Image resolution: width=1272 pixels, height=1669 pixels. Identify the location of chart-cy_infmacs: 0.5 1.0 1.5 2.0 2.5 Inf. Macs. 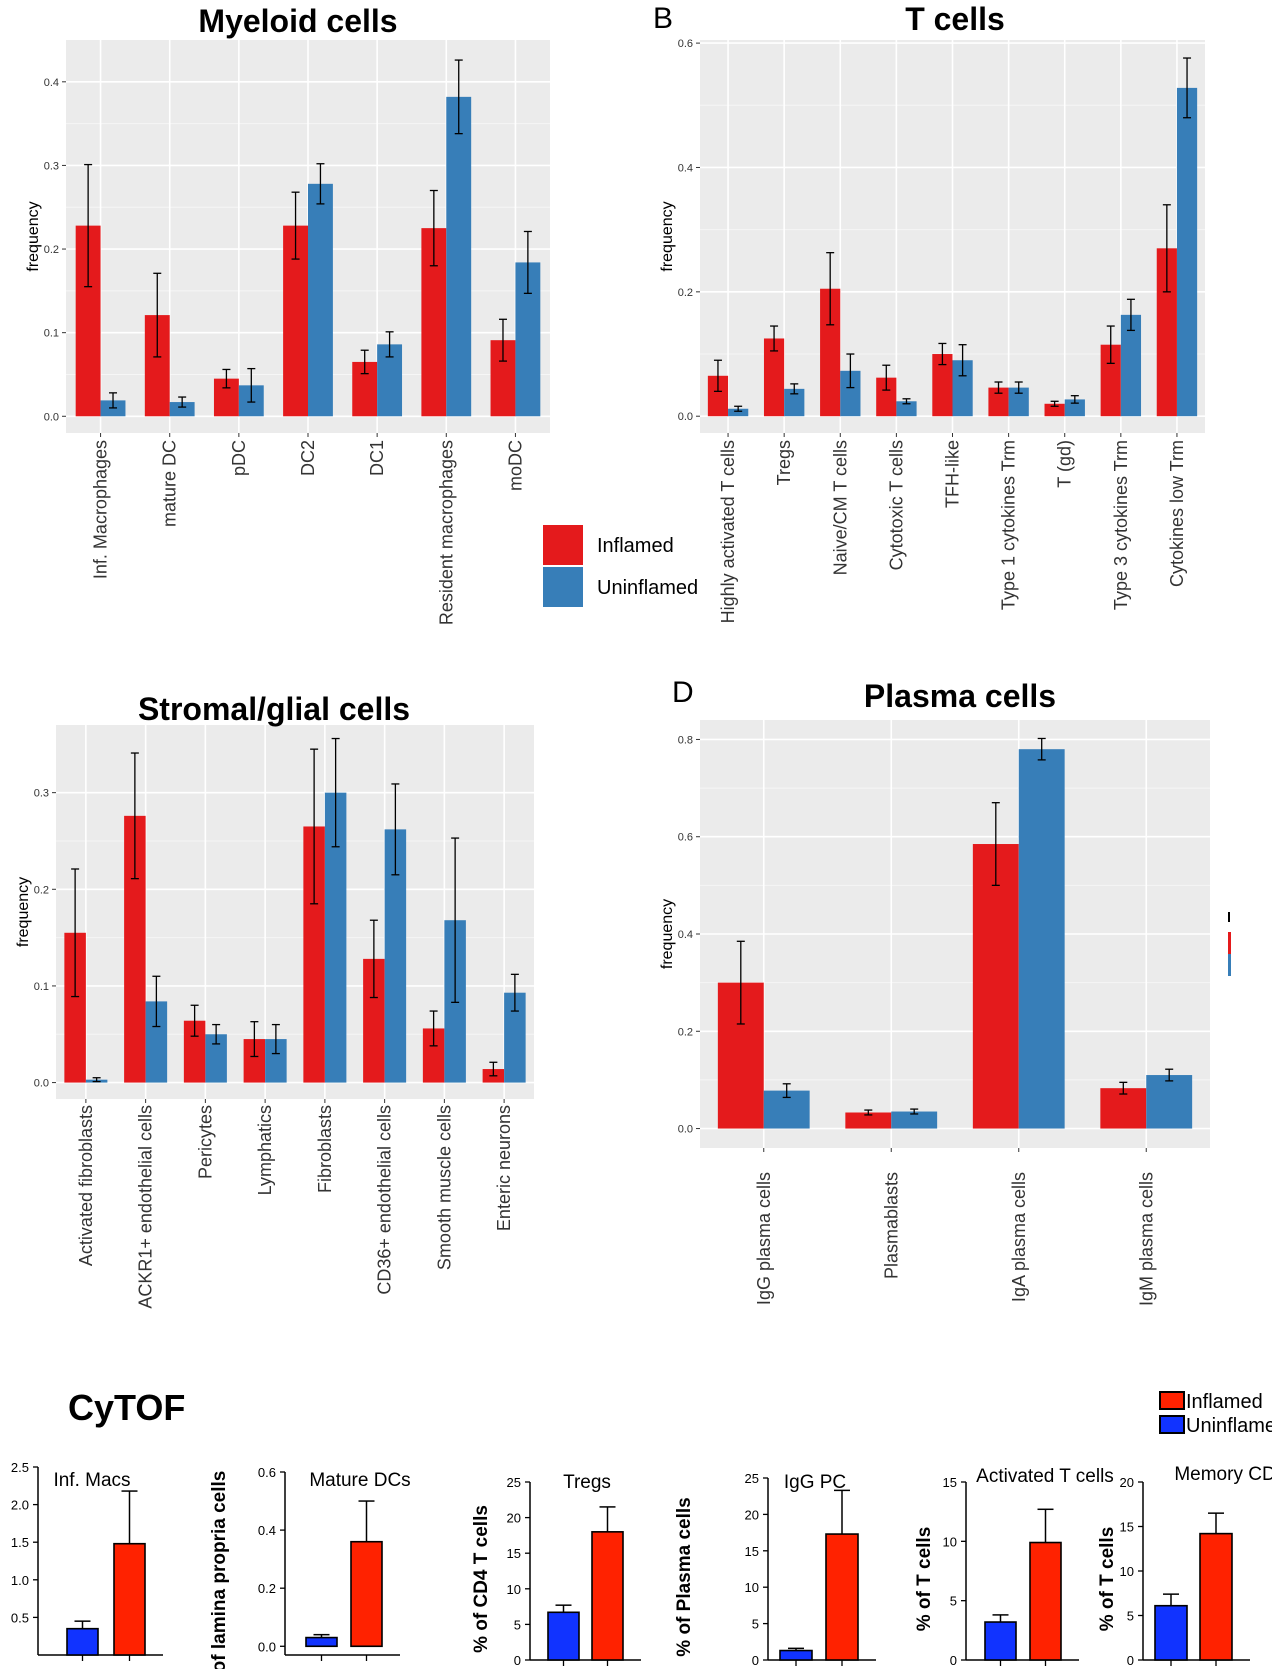
(87, 1560).